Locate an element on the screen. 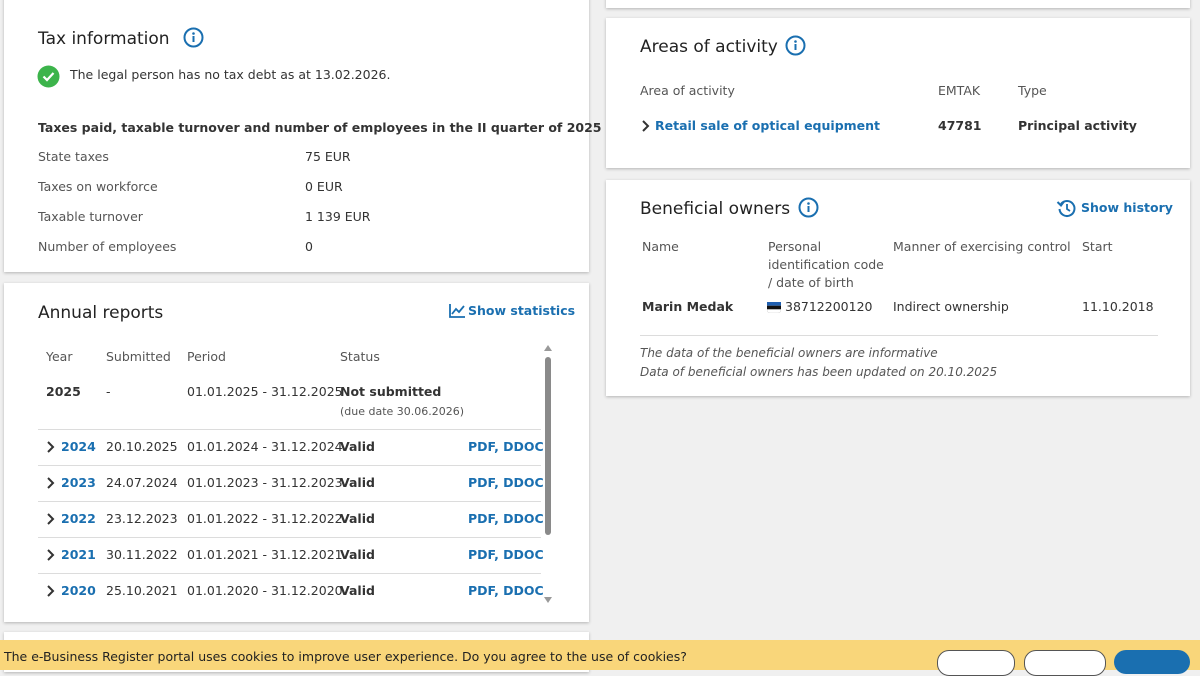  period: 01.01.2024 - 31.12.2024 is located at coordinates (265, 446).